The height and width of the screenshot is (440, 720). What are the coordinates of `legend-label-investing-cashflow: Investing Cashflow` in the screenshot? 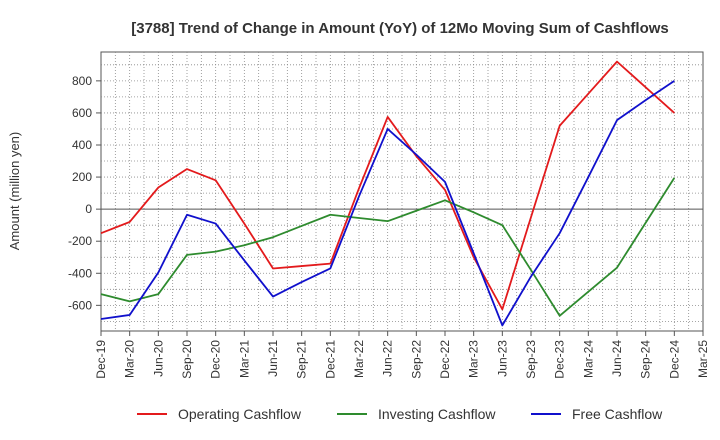 It's located at (437, 414).